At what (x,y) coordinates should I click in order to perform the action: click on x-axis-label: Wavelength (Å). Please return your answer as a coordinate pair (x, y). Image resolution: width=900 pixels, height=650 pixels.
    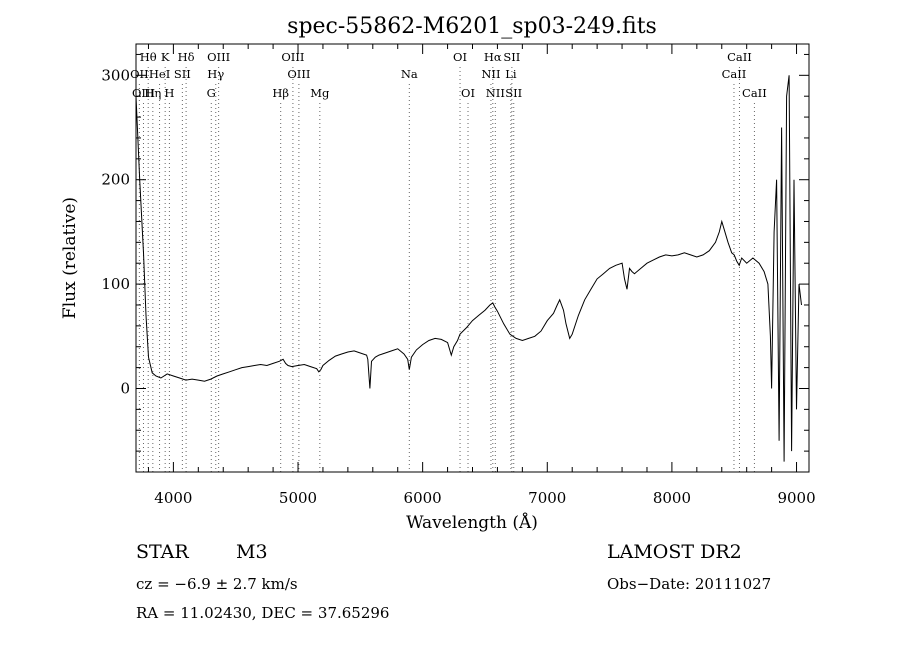
    Looking at the image, I should click on (472, 522).